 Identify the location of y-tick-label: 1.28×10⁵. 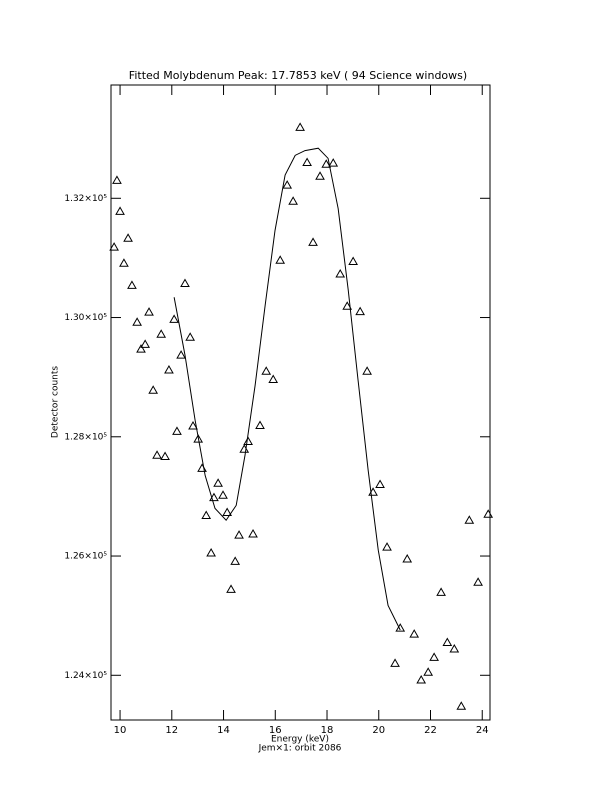
(85, 437).